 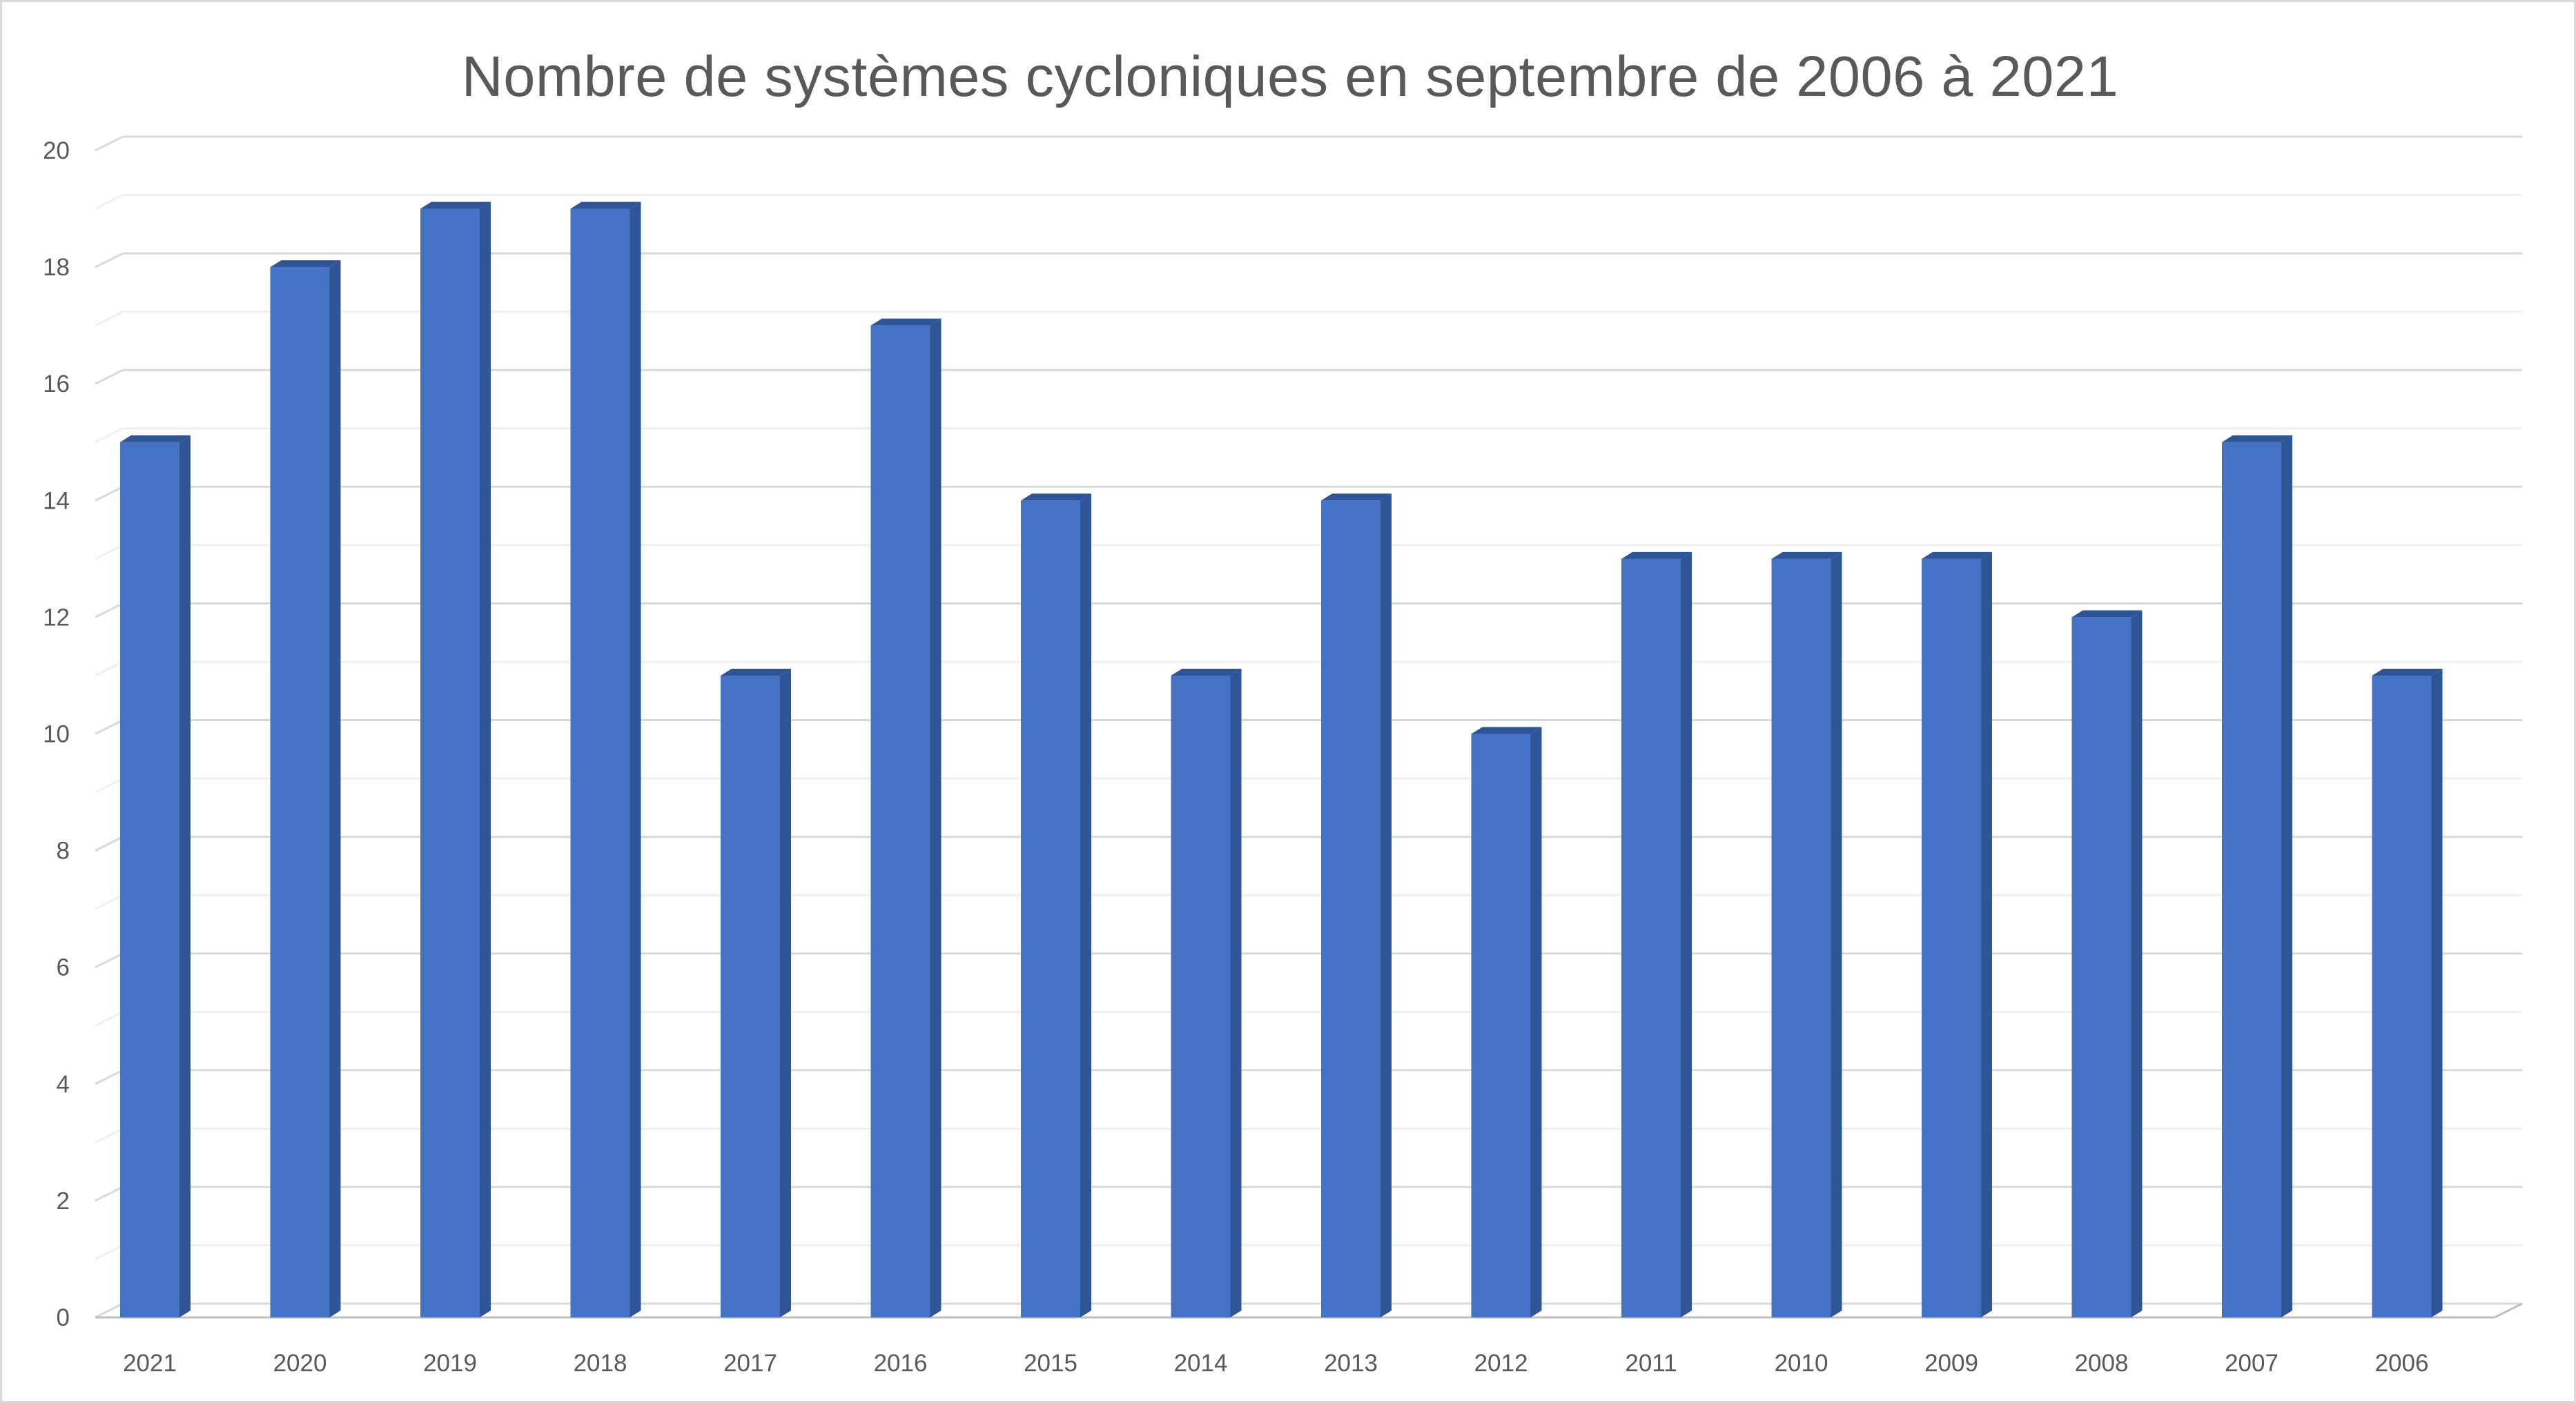 What do you see at coordinates (63, 1084) in the screenshot?
I see `y-tick-label: 4` at bounding box center [63, 1084].